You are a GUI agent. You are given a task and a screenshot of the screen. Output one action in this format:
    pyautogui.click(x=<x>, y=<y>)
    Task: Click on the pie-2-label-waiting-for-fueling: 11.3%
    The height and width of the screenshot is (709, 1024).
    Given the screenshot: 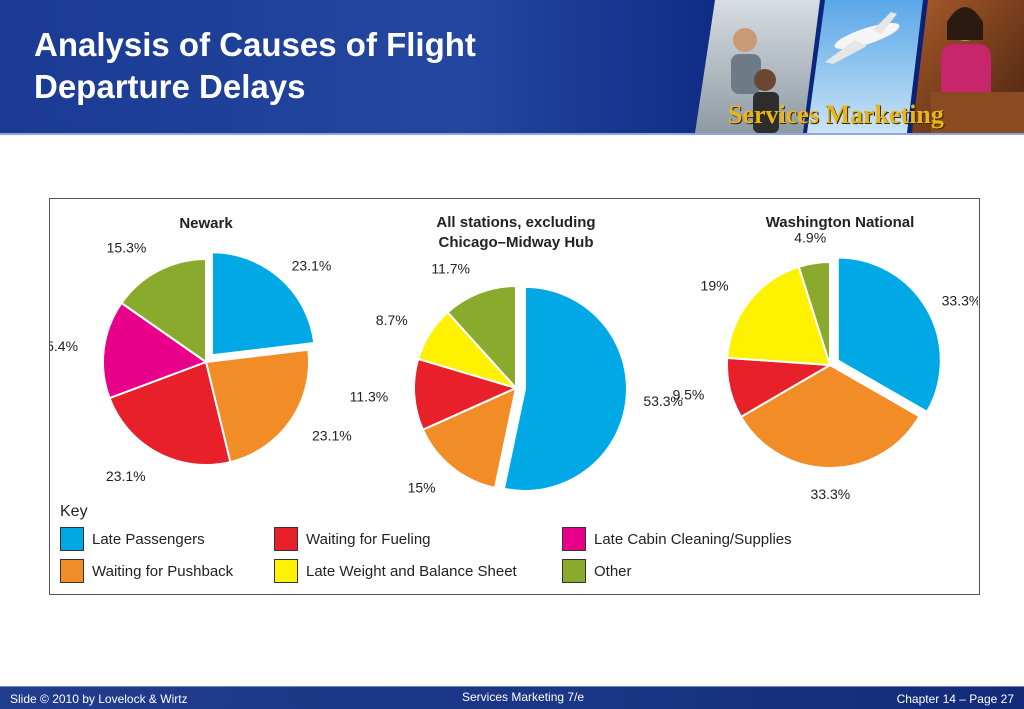 What is the action you would take?
    pyautogui.click(x=369, y=396)
    